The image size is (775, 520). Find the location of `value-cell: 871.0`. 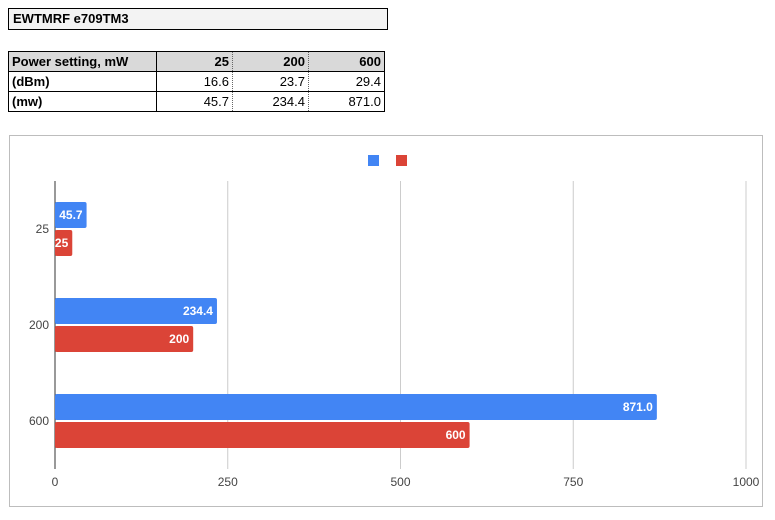

value-cell: 871.0 is located at coordinates (346, 101).